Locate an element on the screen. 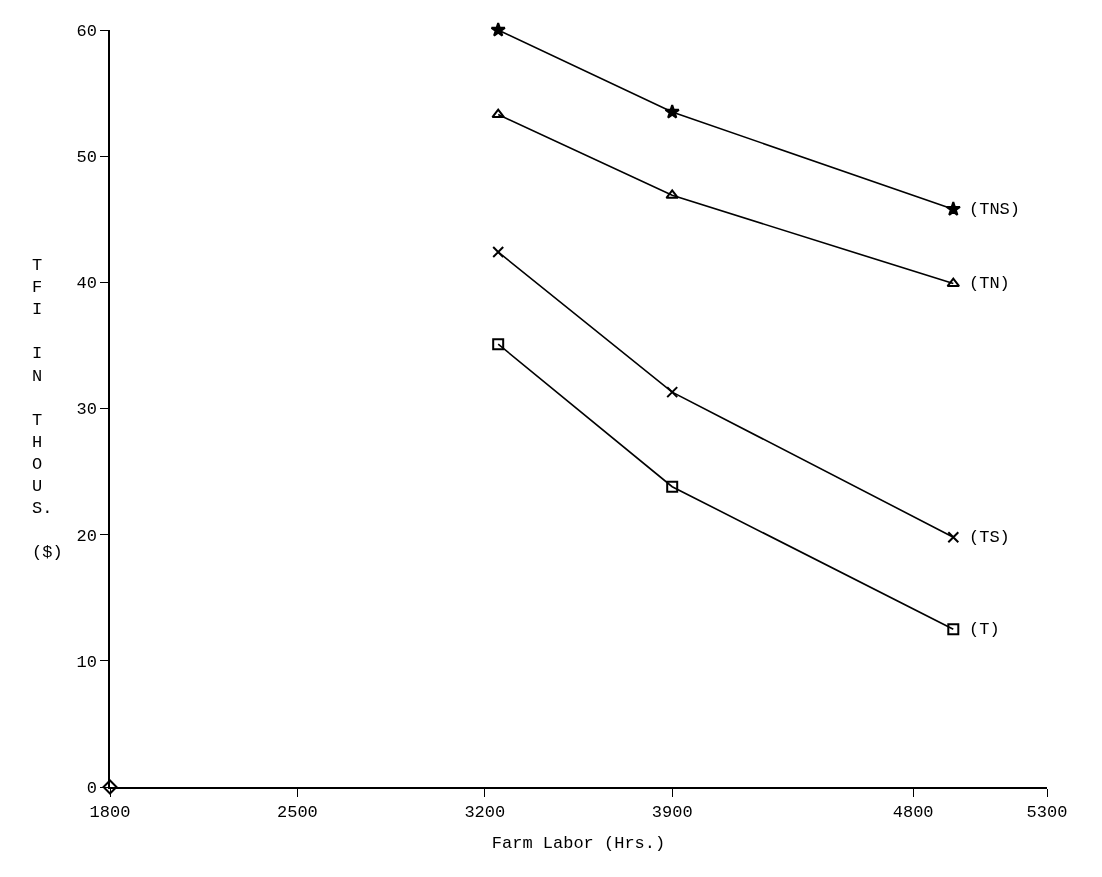 The width and height of the screenshot is (1102, 877). x-tick-label: 5300 is located at coordinates (1047, 813).